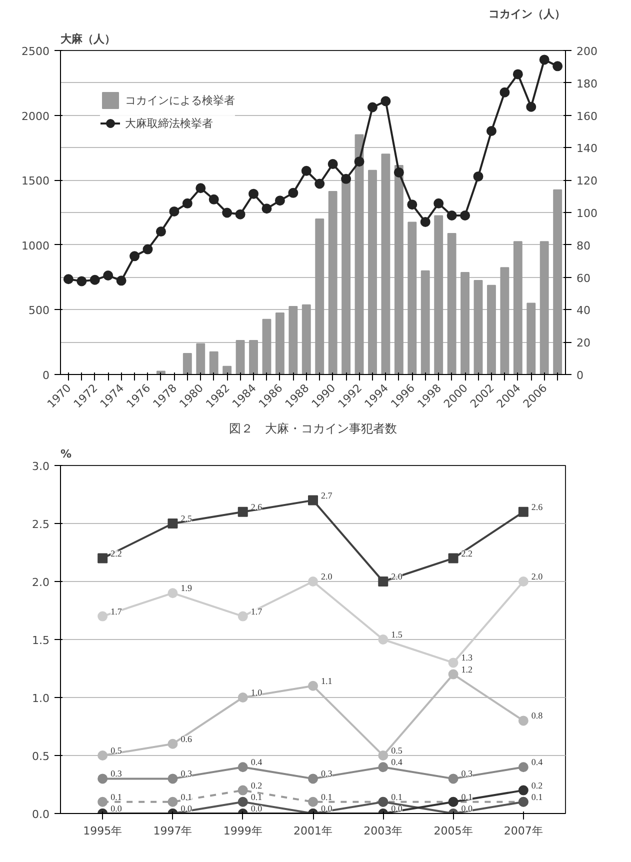 The image size is (631, 862). I want to click on y-tick-label: 1.5, so click(41, 640).